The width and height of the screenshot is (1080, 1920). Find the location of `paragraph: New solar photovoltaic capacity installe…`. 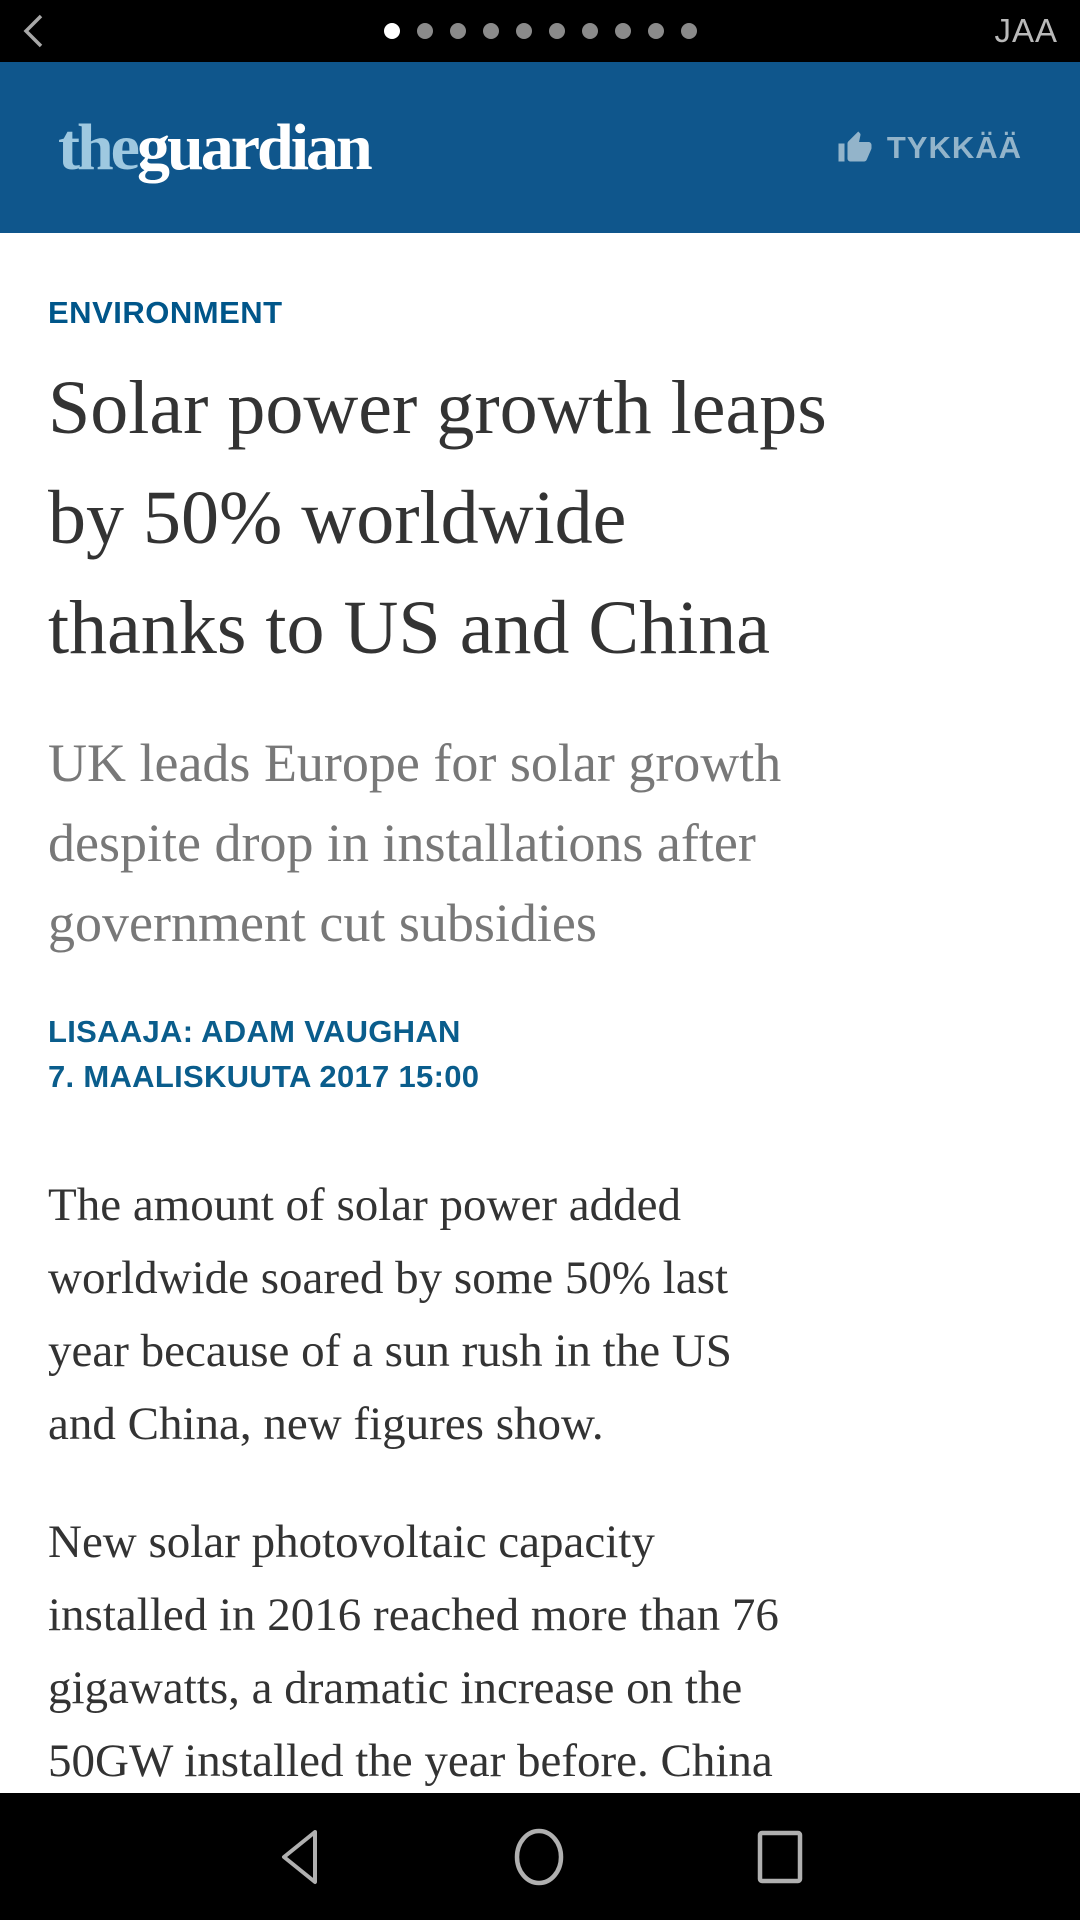

paragraph: New solar photovoltaic capacity installe… is located at coordinates (413, 1651).